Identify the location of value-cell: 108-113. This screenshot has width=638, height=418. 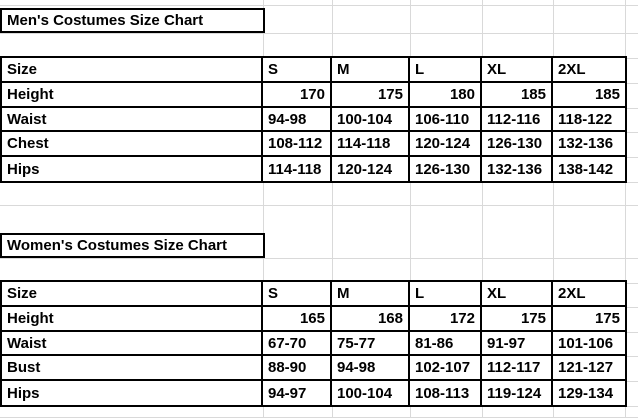
(446, 393).